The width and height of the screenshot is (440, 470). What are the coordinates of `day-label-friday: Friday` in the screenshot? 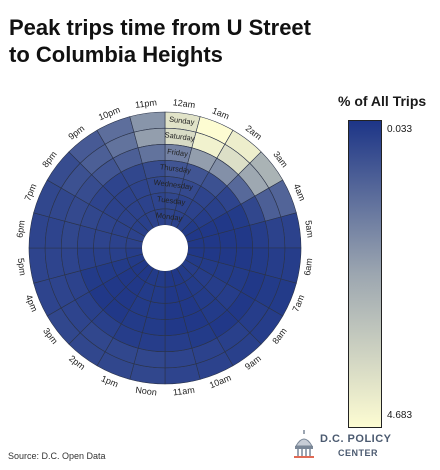 It's located at (178, 153).